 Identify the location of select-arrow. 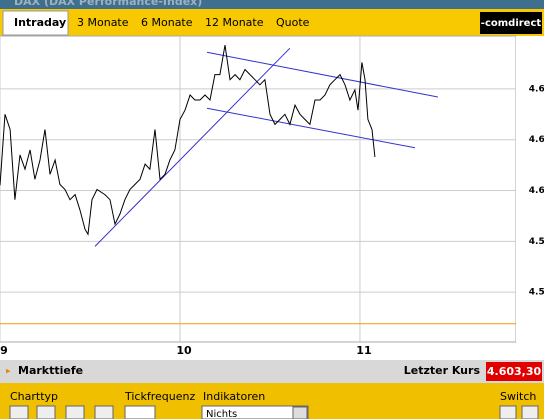
(300, 412).